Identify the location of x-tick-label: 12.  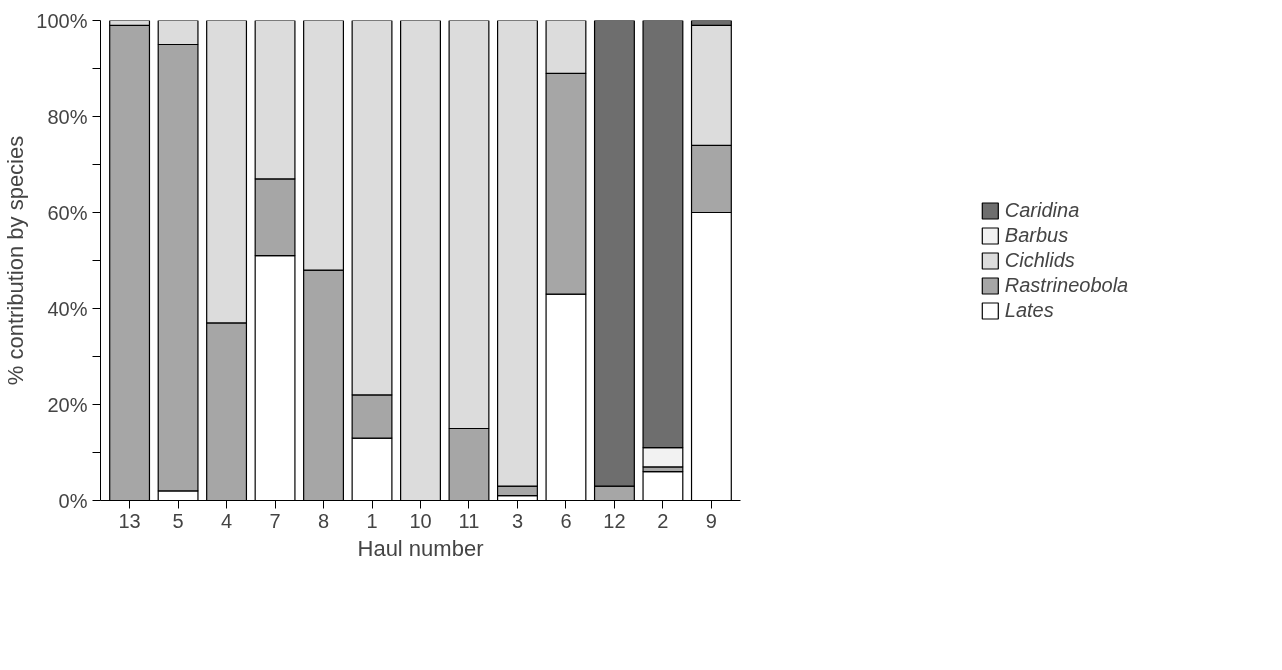
(614, 520).